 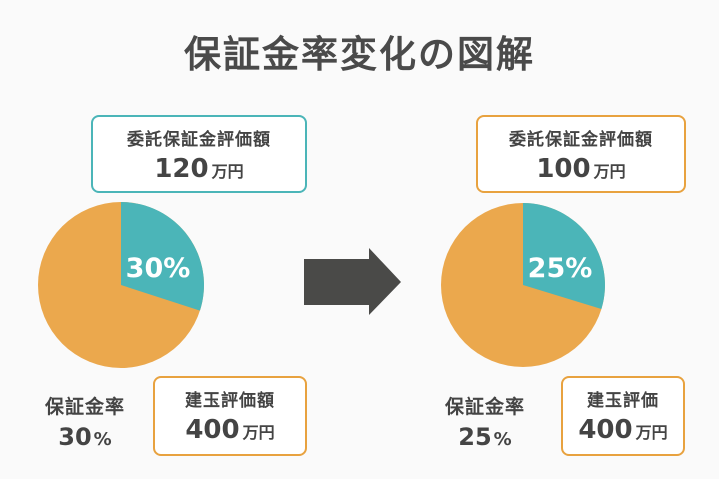 I want to click on page-title: 保証金率変化の図解, so click(x=359, y=54).